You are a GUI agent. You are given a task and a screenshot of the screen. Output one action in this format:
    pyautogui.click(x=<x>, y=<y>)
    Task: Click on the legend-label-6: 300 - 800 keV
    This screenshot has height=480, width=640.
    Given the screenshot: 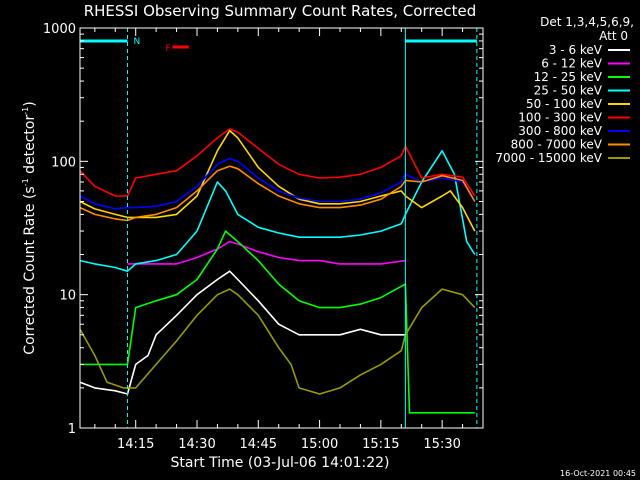 What is the action you would take?
    pyautogui.click(x=560, y=131)
    